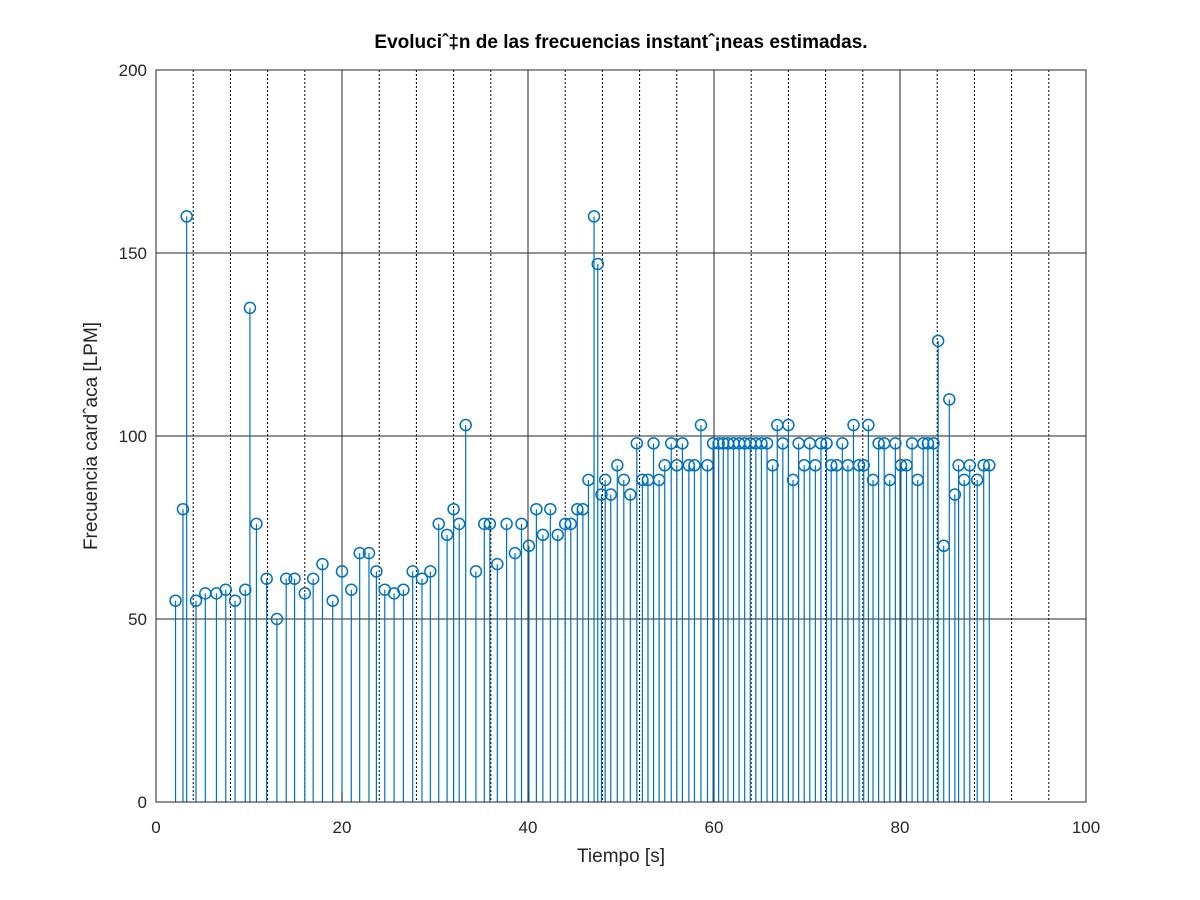  What do you see at coordinates (91, 436) in the screenshot?
I see `y-axis-label: Frecuencia cardˆaca [LPM]` at bounding box center [91, 436].